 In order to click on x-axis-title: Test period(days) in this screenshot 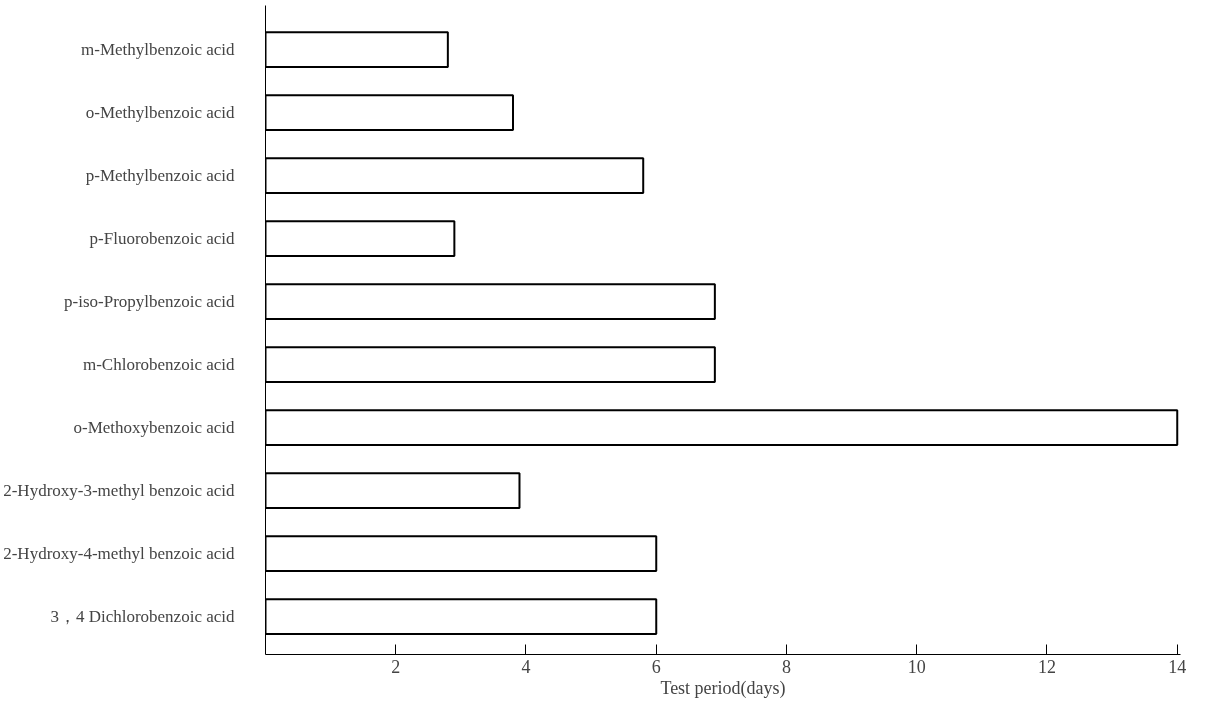, I will do `click(723, 688)`.